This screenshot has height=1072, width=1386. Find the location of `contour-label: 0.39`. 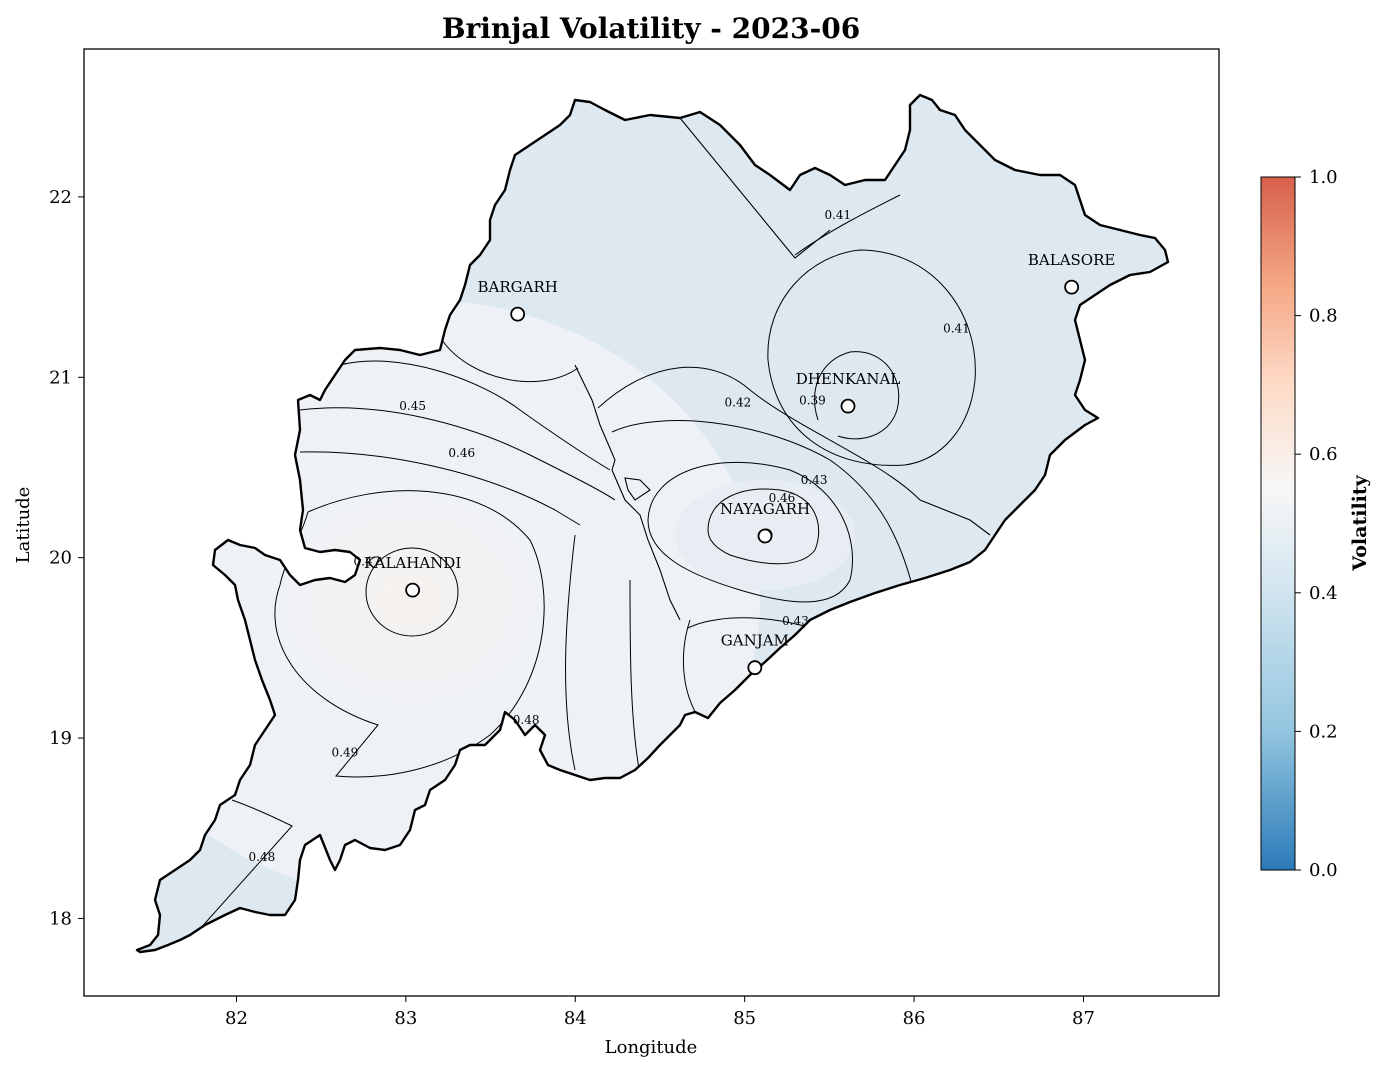

contour-label: 0.39 is located at coordinates (812, 401).